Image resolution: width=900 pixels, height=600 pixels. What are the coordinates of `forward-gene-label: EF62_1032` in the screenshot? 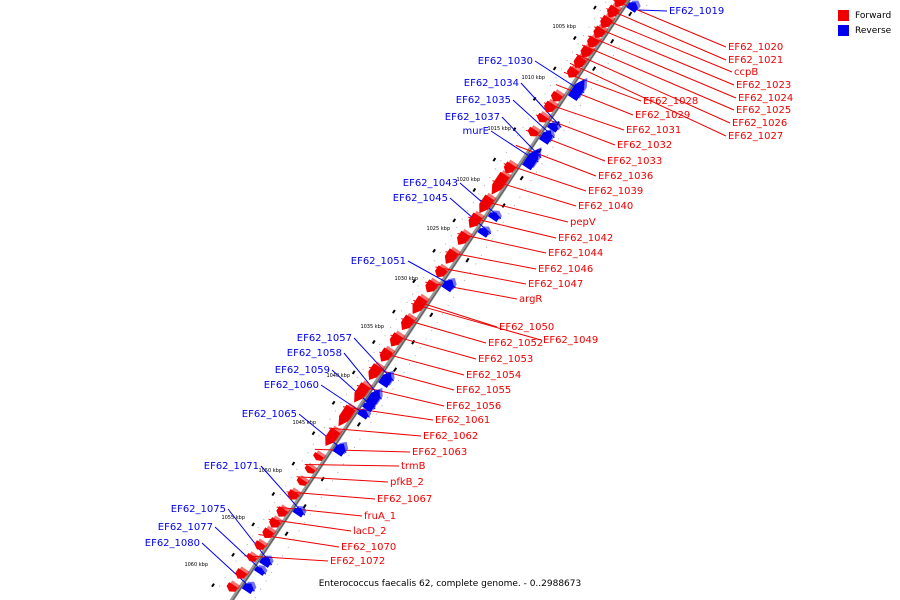 It's located at (644, 145).